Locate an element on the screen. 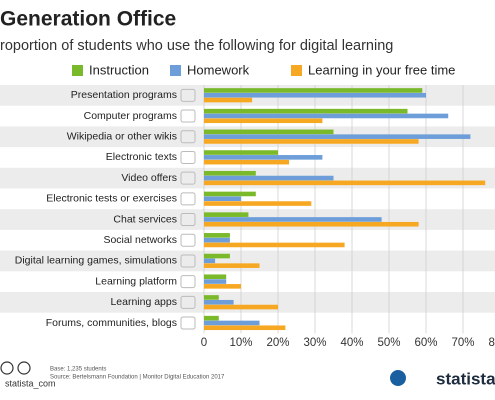 The height and width of the screenshot is (400, 495). category-label: Presentation programs is located at coordinates (124, 95).